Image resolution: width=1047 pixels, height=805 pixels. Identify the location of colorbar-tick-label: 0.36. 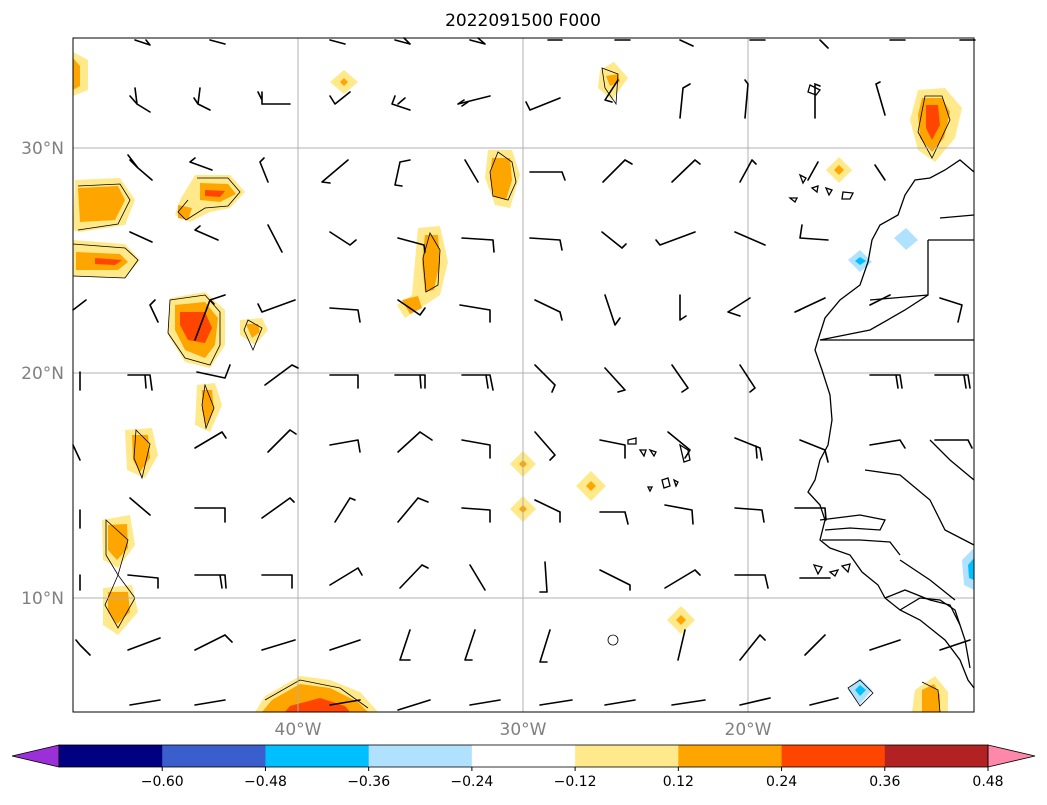
(884, 782).